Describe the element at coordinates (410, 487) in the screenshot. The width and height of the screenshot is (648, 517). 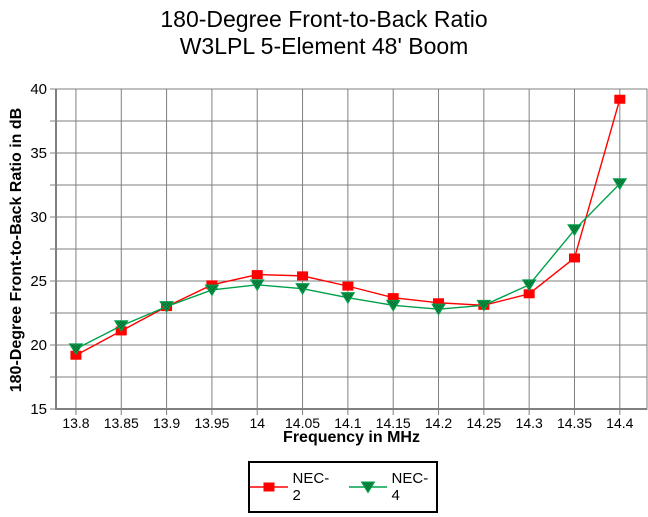
I see `legend-label-nec-4: NEC-4` at that location.